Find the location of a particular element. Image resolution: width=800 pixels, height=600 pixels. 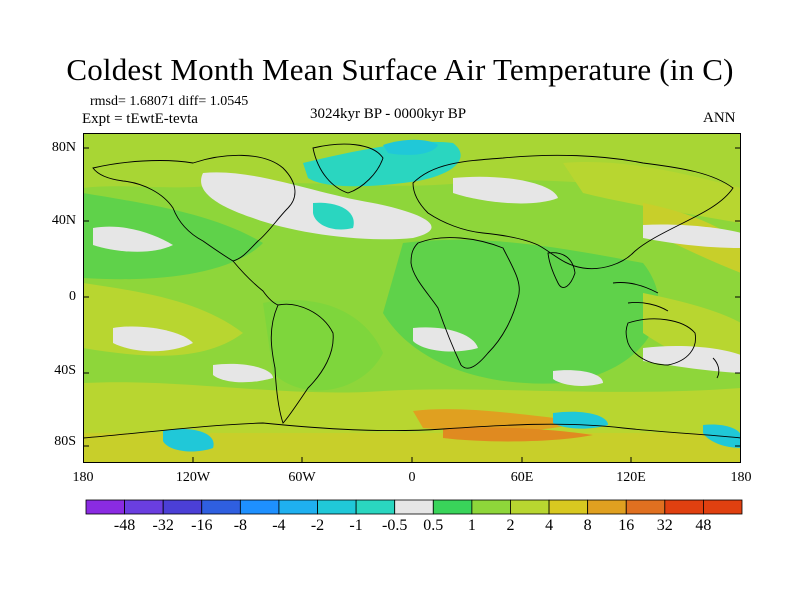

period-label: 3024kyr BP - 0000kyr BP is located at coordinates (388, 114).